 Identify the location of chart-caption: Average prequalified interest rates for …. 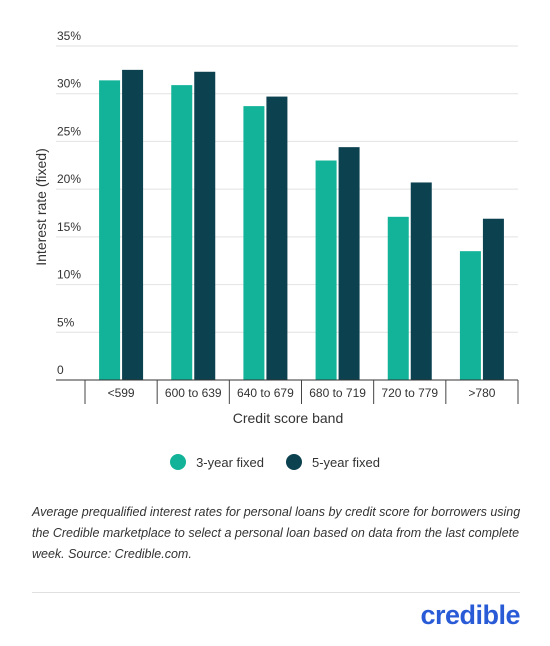
(276, 533).